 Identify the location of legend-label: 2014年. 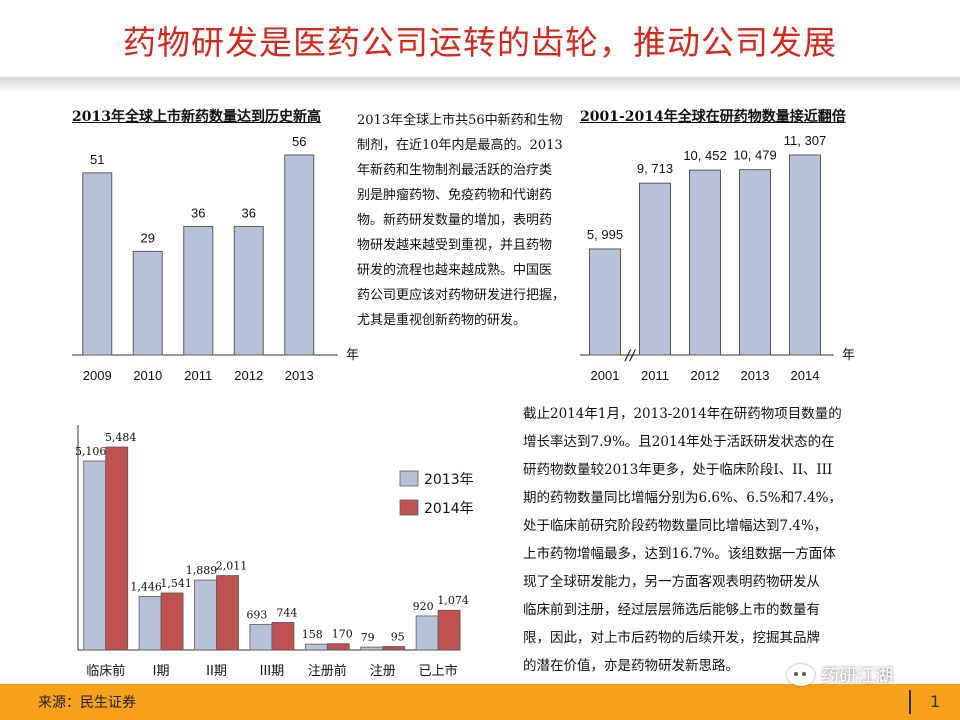
(449, 509).